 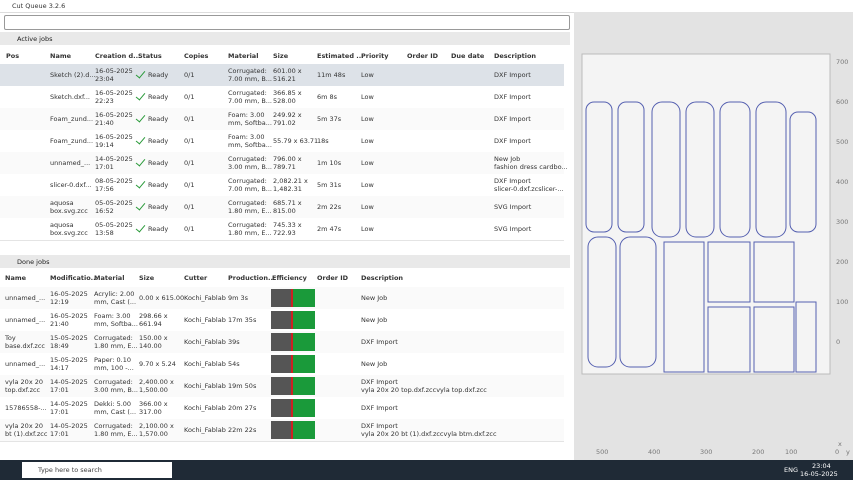 What do you see at coordinates (70, 470) in the screenshot?
I see `taskbar-search: Type here to search` at bounding box center [70, 470].